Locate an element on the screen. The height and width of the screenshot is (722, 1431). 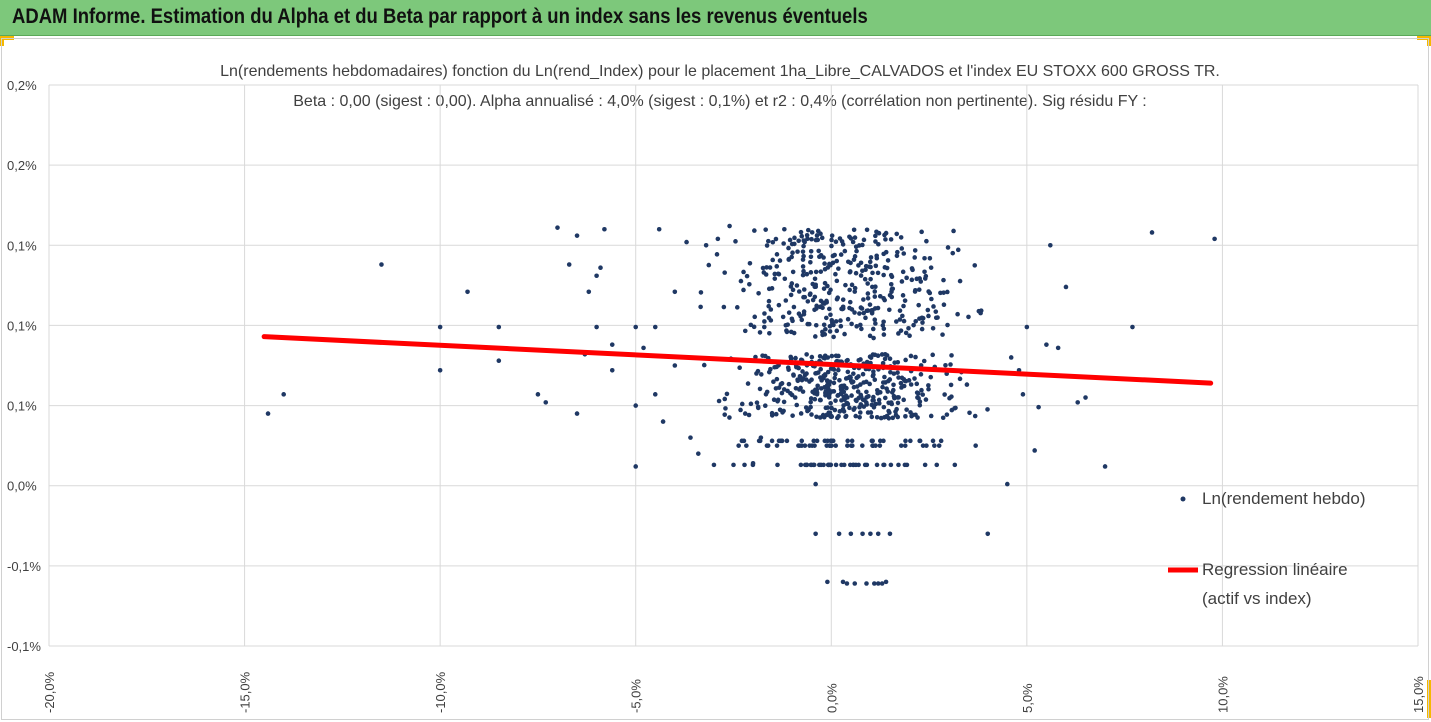
y-axis-ticks: -0,1% -0,1% 0,0% 0,1% 0,1% 0,1% 0,2% 0,2% is located at coordinates (24, 366).